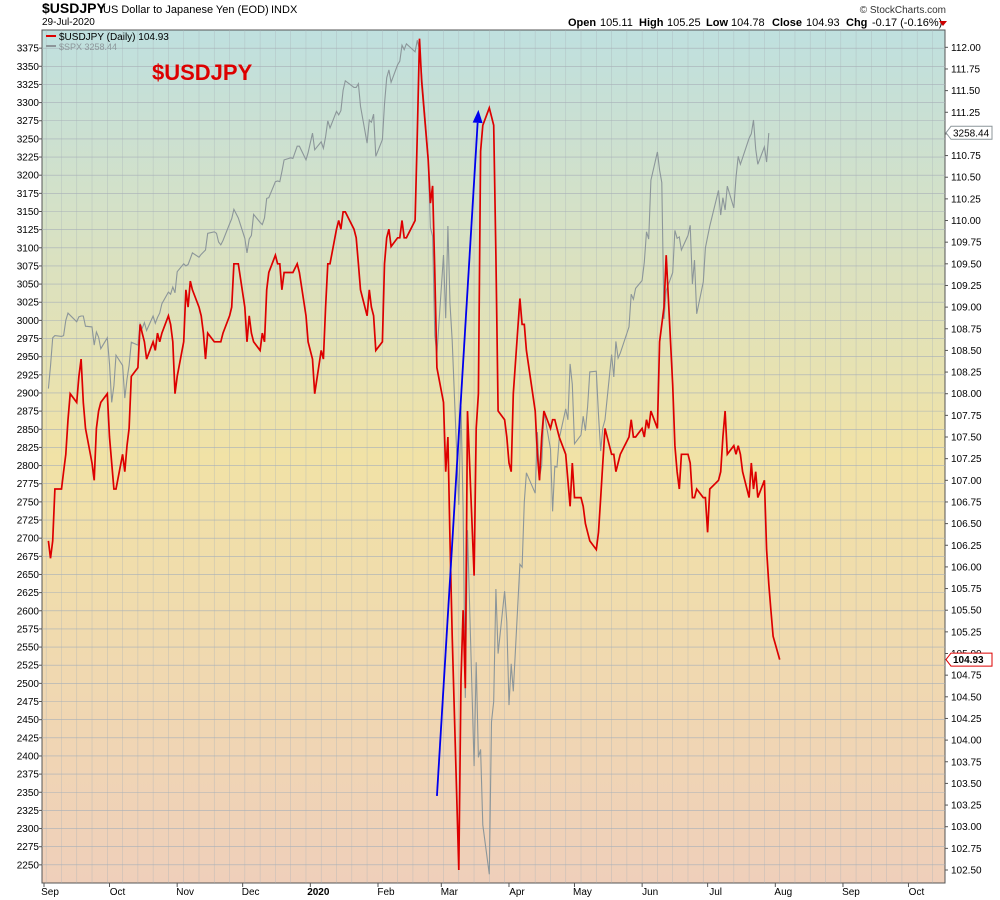  Describe the element at coordinates (517, 892) in the screenshot. I see `month-label: Apr` at that location.